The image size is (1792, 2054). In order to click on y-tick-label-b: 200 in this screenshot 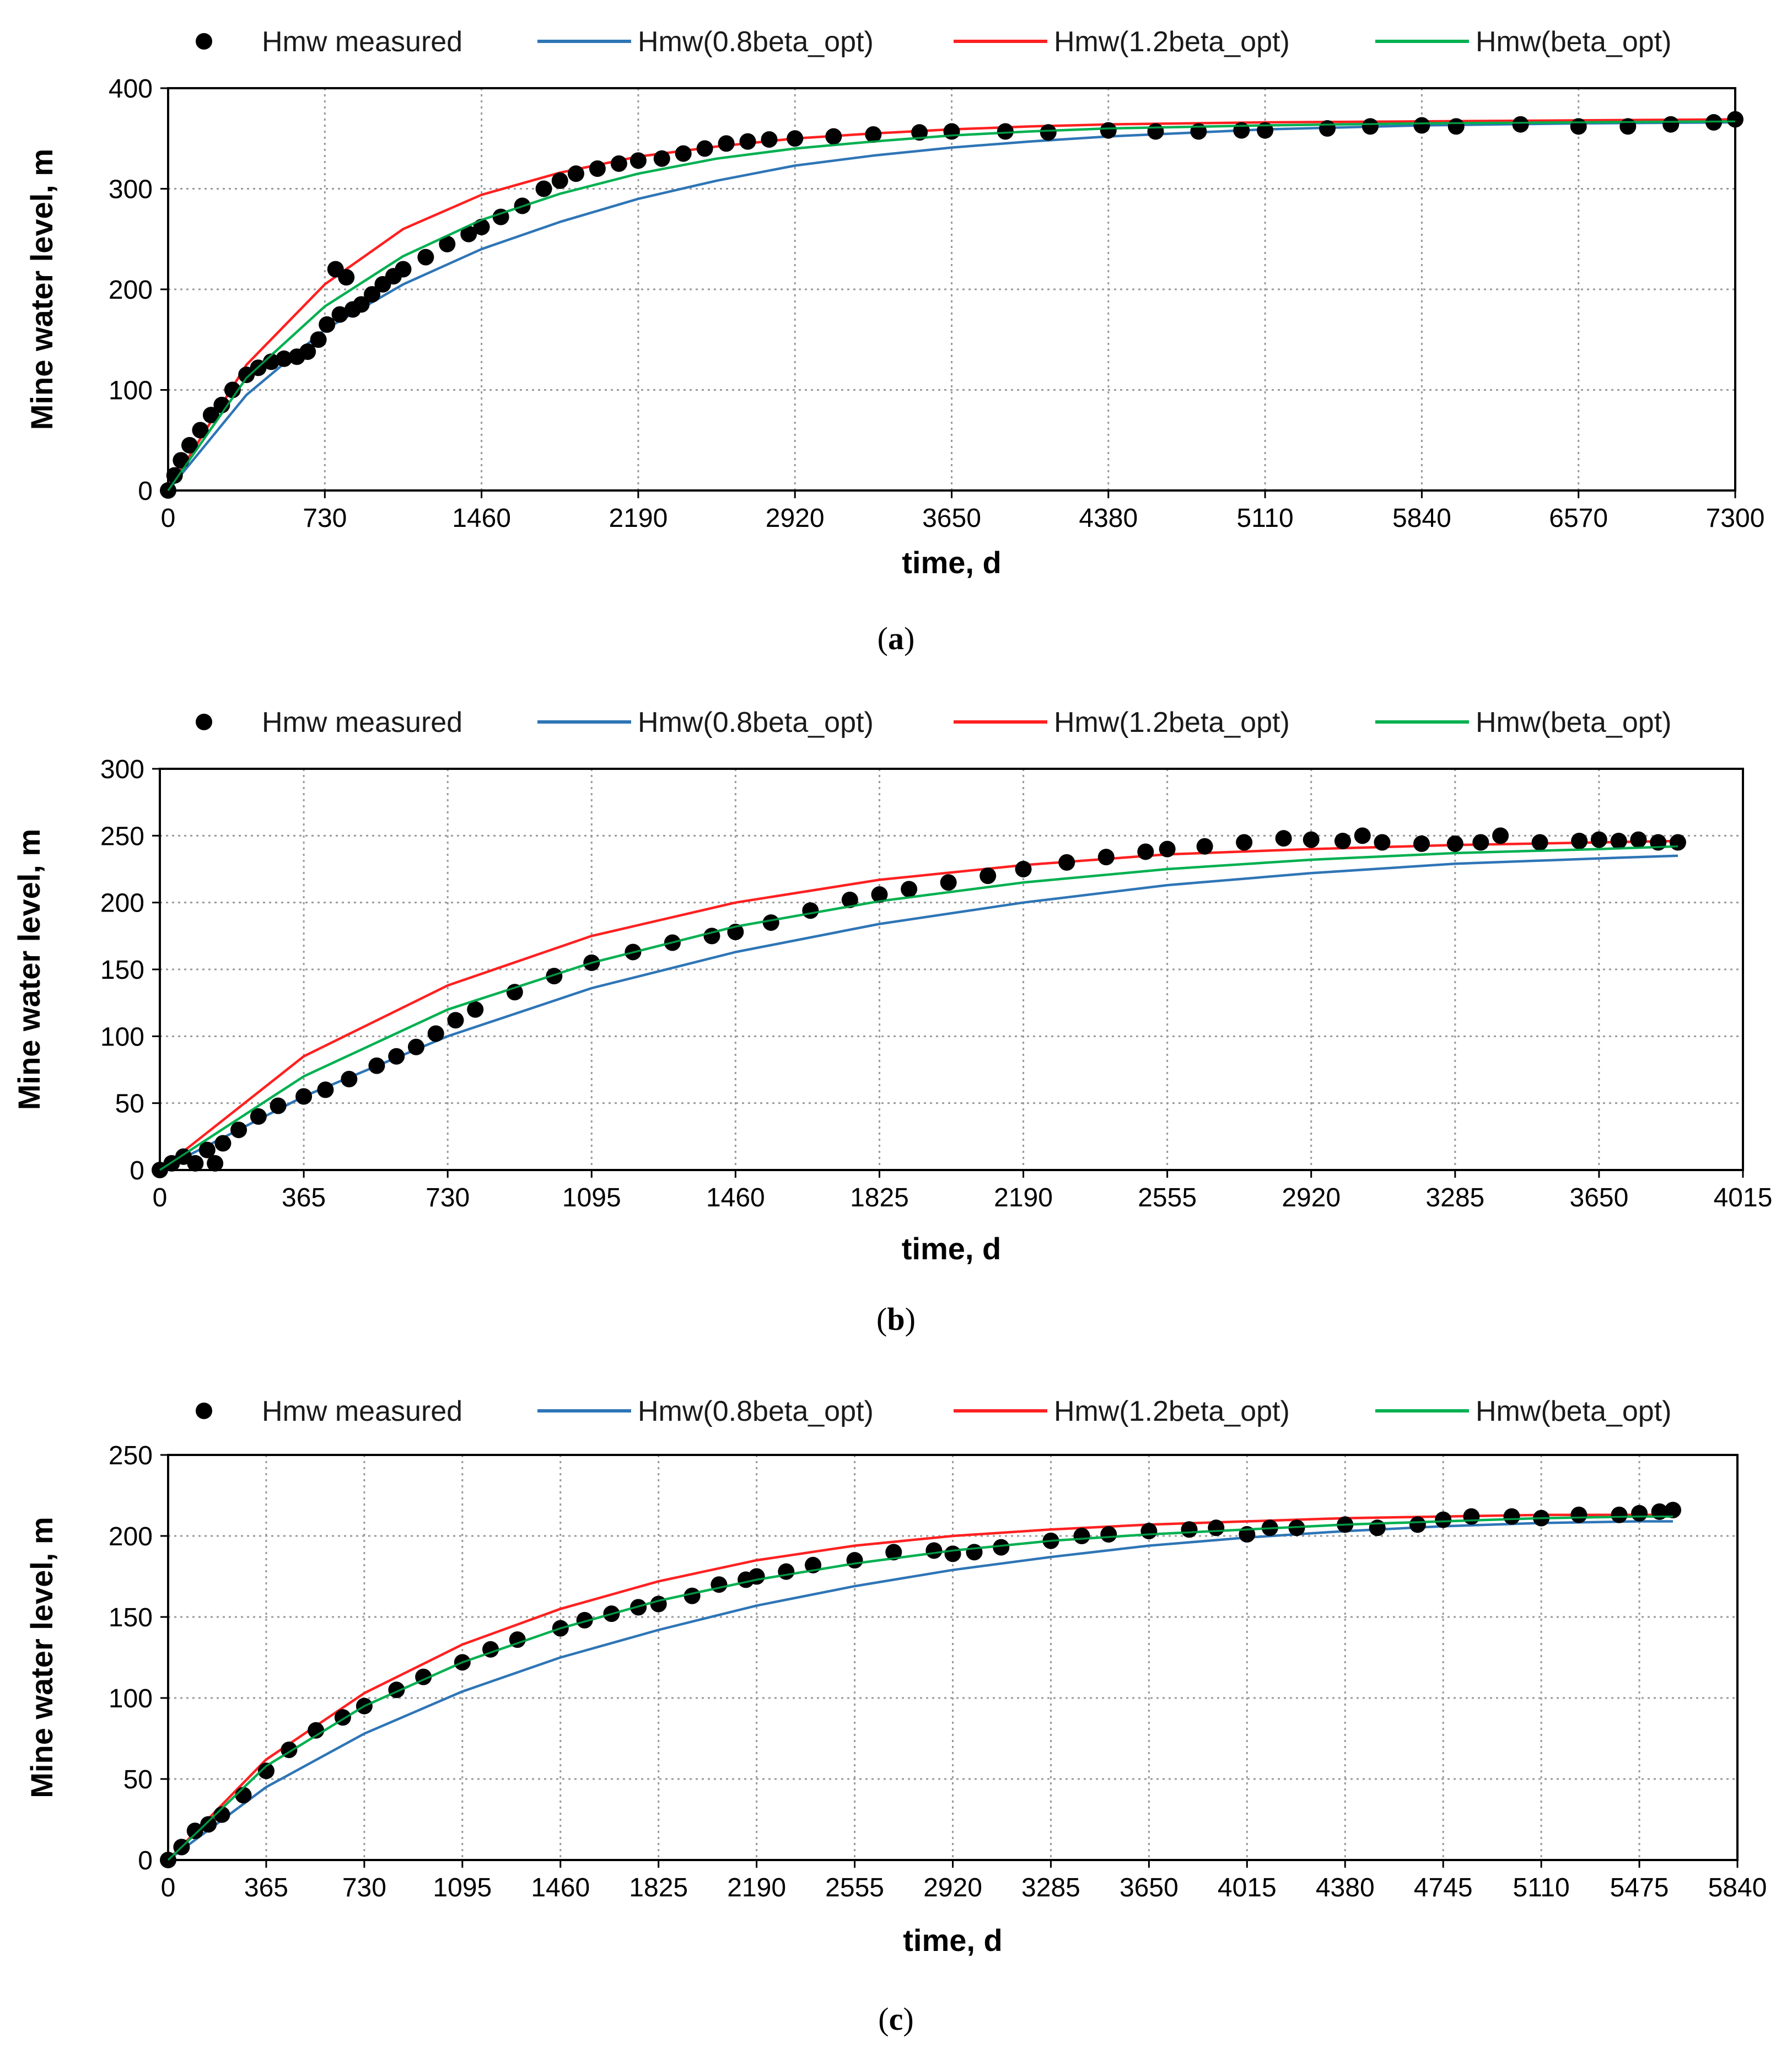, I will do `click(122, 903)`.